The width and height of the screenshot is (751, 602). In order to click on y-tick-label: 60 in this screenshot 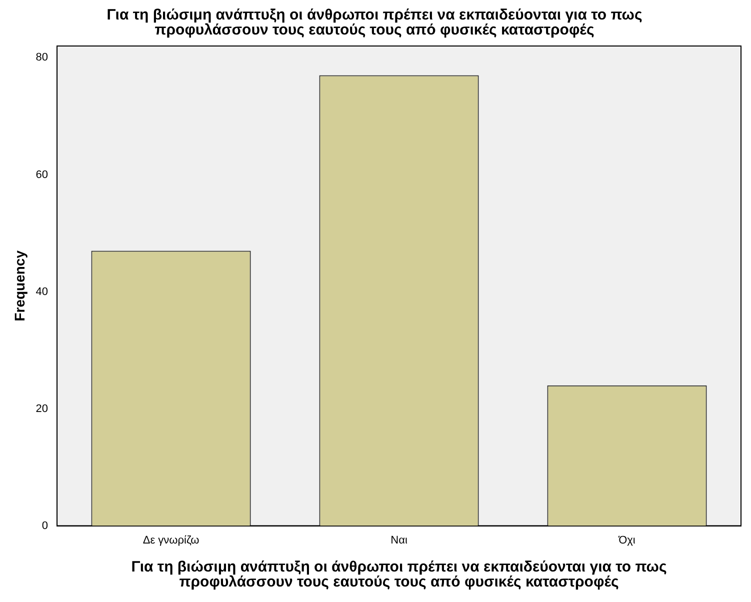, I will do `click(42, 174)`.